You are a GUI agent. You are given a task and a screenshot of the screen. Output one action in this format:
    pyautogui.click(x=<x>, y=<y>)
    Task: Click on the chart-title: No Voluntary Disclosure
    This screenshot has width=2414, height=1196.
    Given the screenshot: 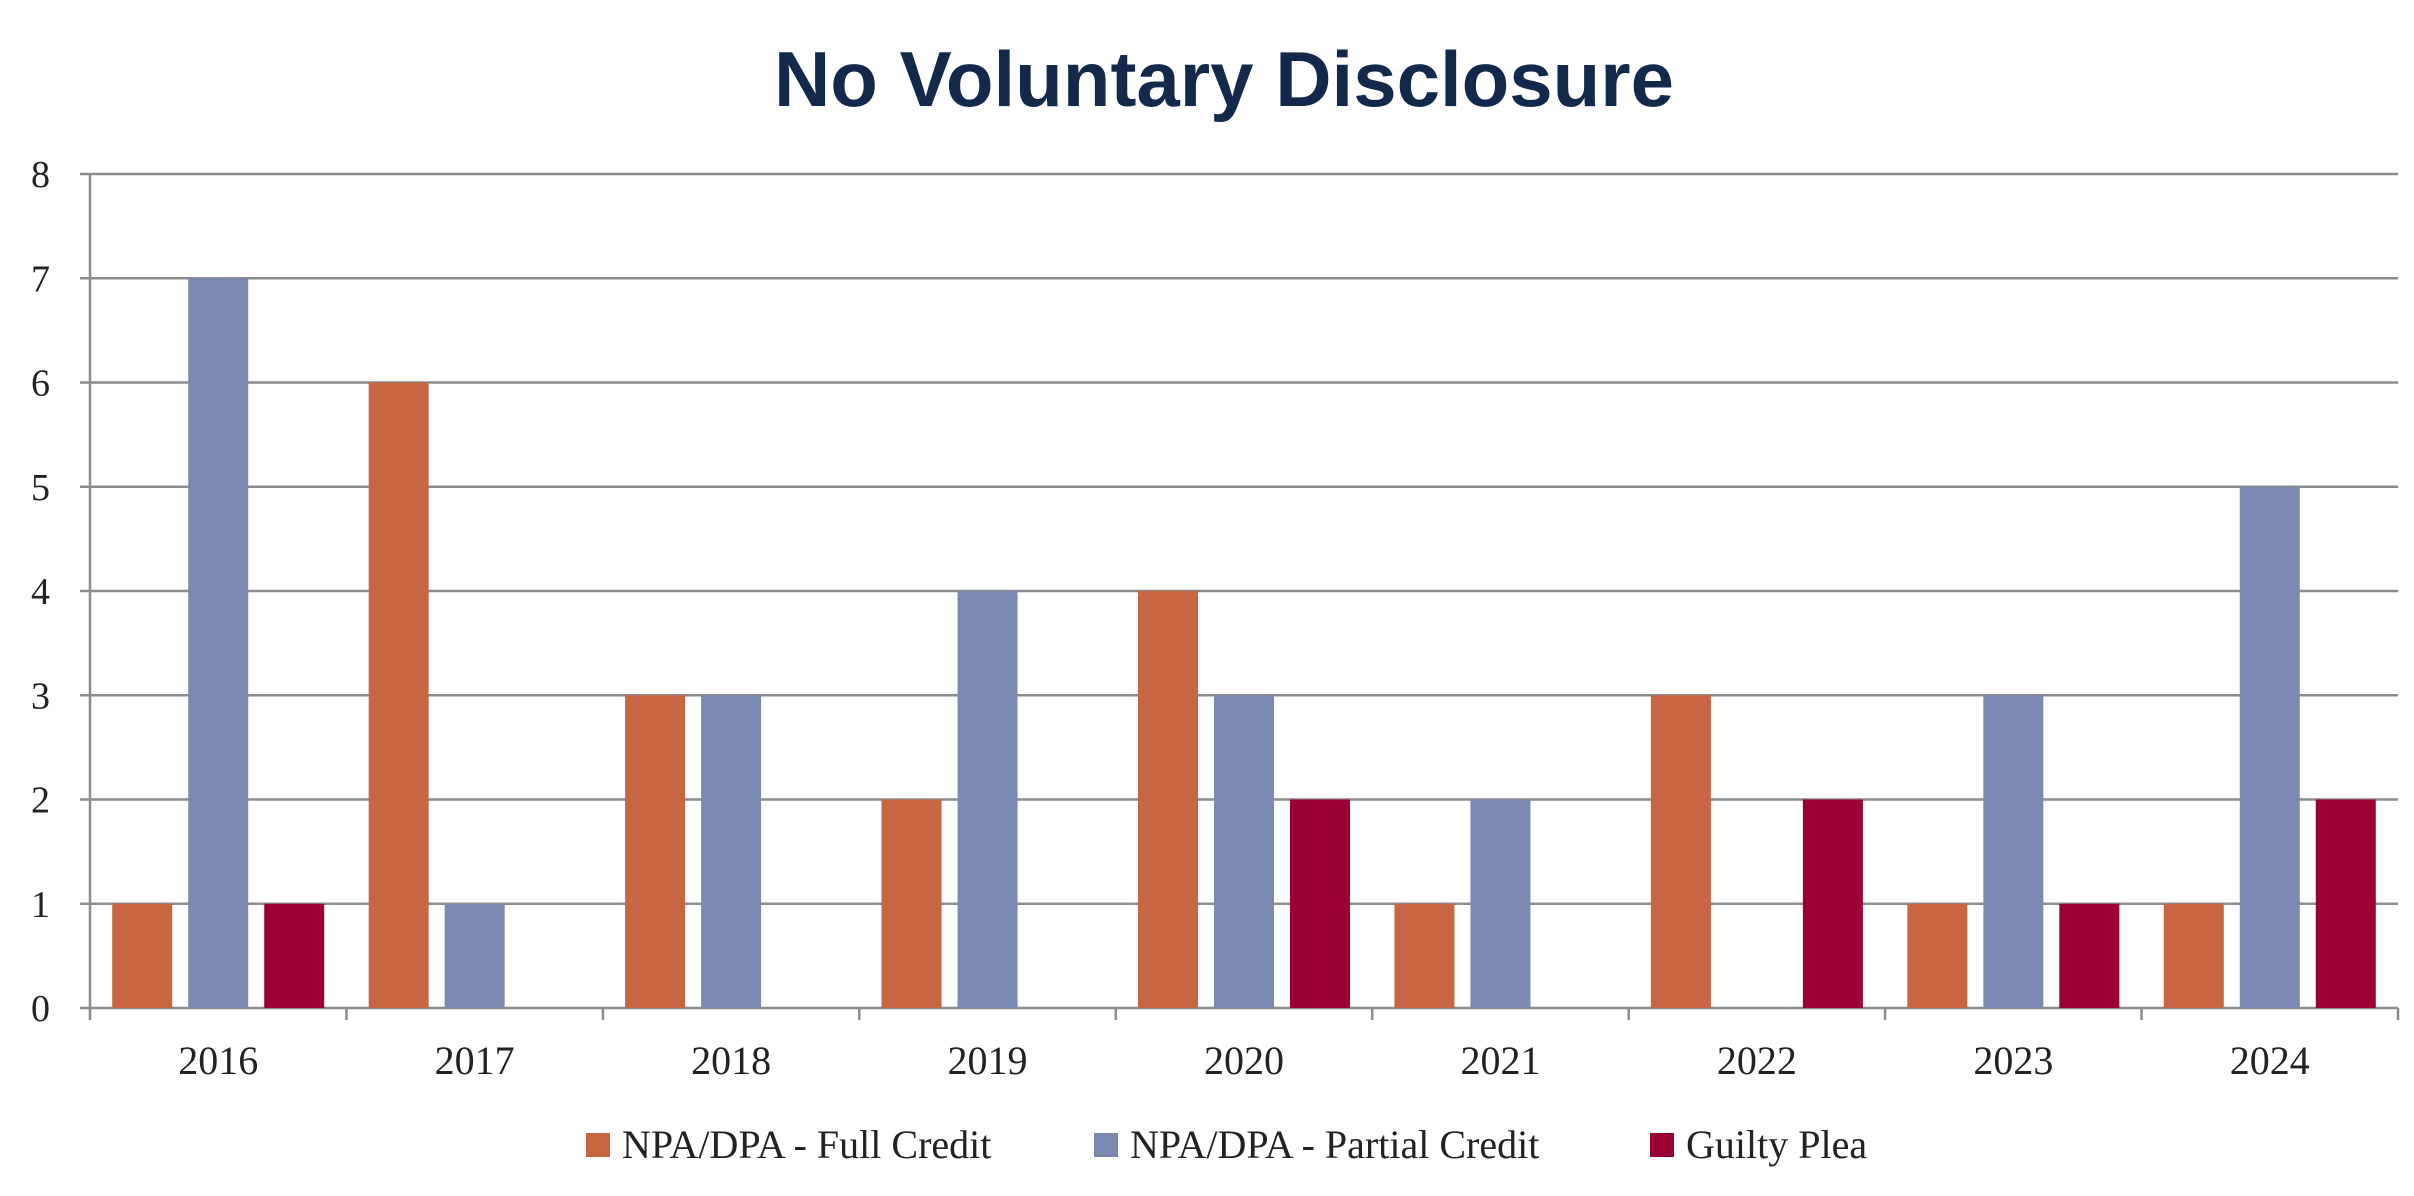 What is the action you would take?
    pyautogui.click(x=1224, y=79)
    